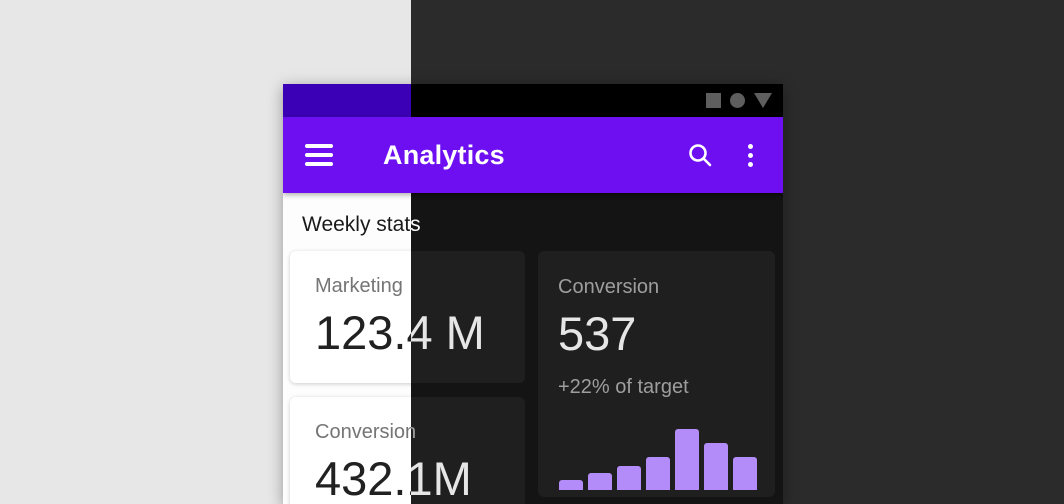 The height and width of the screenshot is (504, 1064). I want to click on app-bar: Analytics, so click(533, 155).